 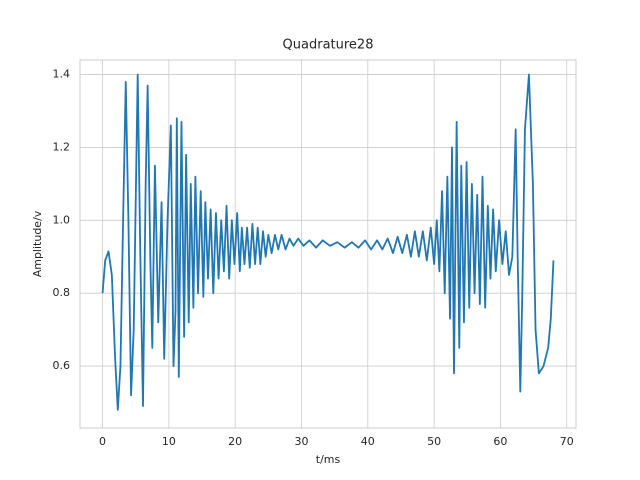 I want to click on x-tick-label: 0, so click(x=102, y=441).